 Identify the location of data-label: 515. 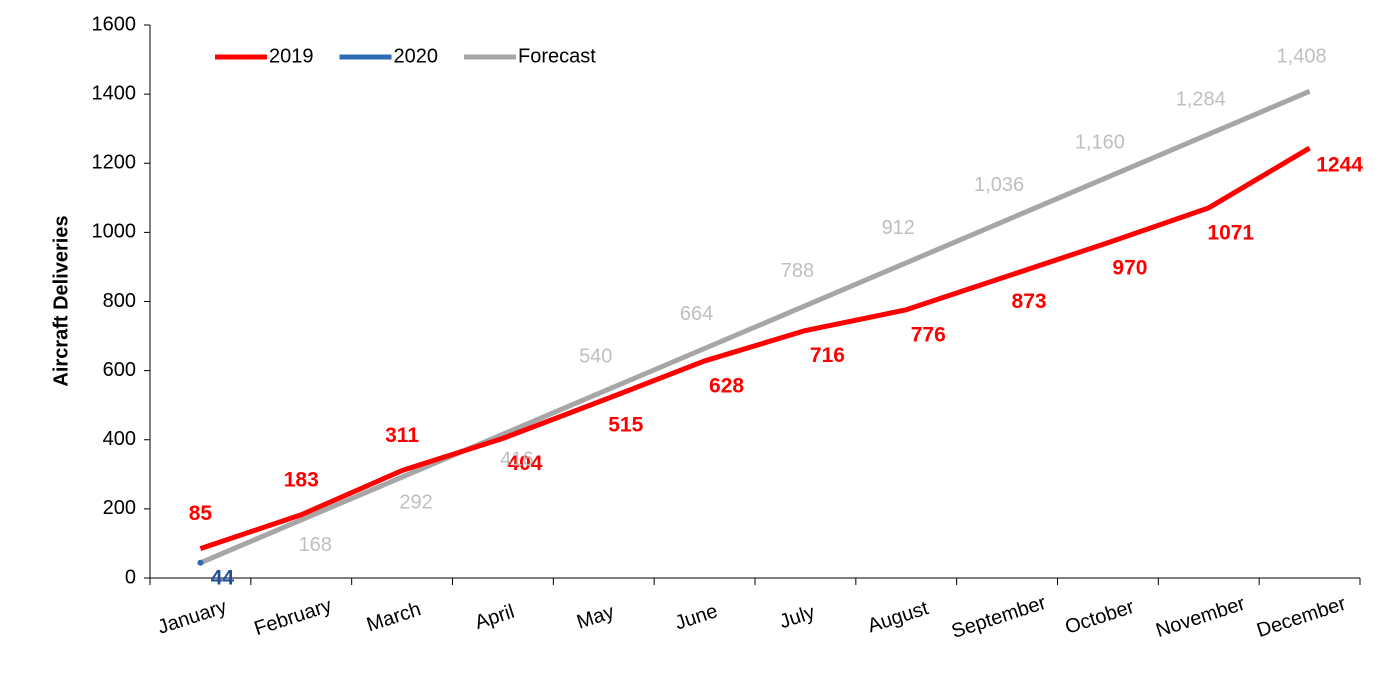
(625, 425).